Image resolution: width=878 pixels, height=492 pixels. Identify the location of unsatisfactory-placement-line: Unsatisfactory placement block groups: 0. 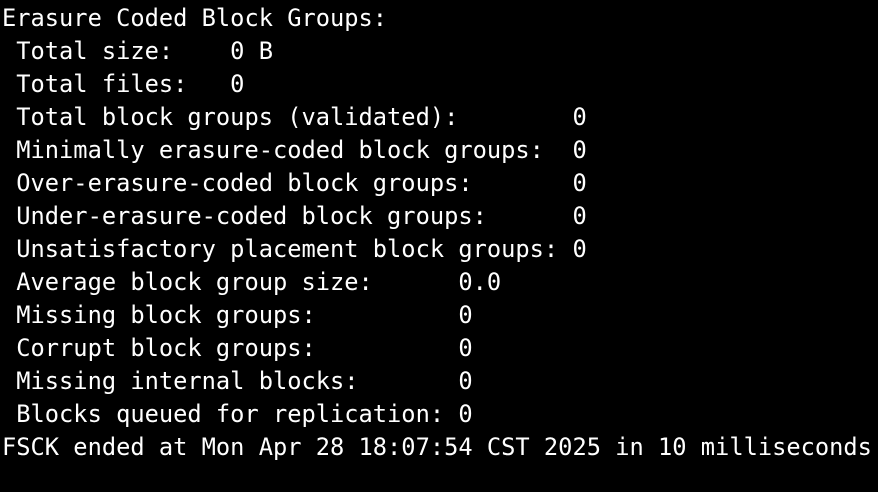
(294, 249).